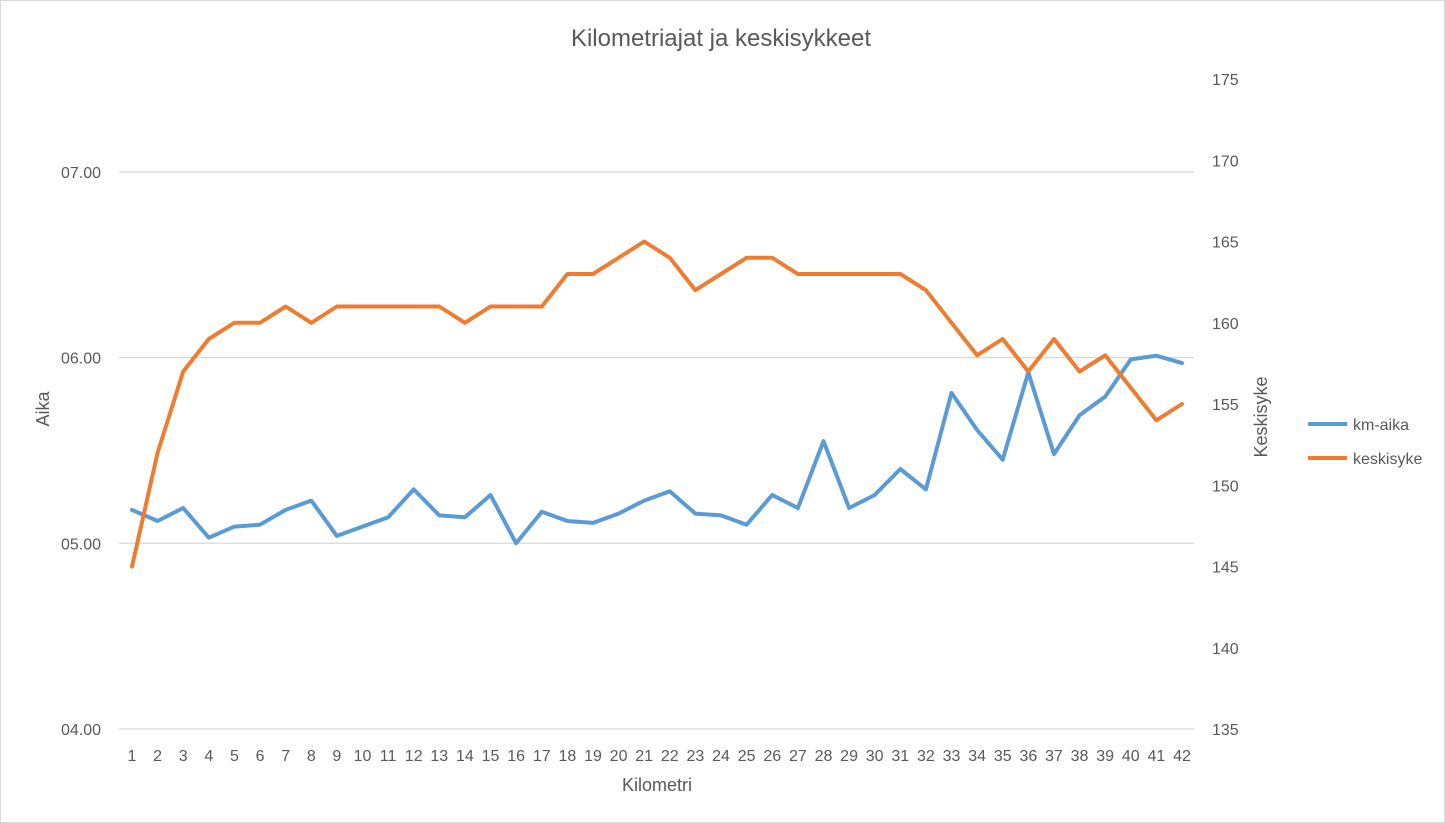  Describe the element at coordinates (516, 756) in the screenshot. I see `x-tick-label: 16` at that location.